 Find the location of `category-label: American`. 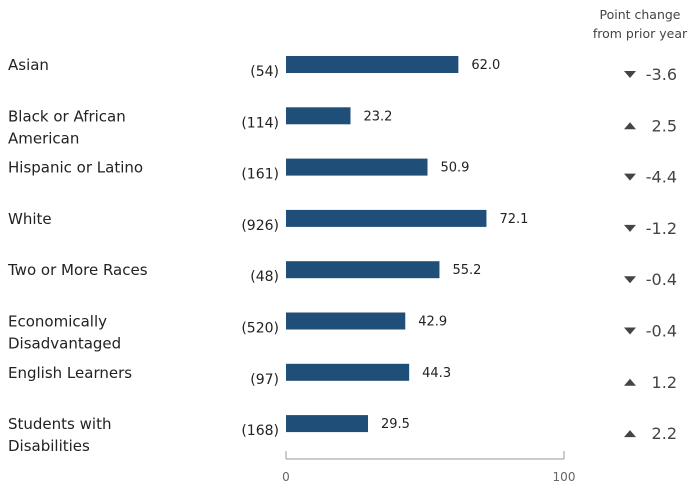

category-label: American is located at coordinates (43, 138).